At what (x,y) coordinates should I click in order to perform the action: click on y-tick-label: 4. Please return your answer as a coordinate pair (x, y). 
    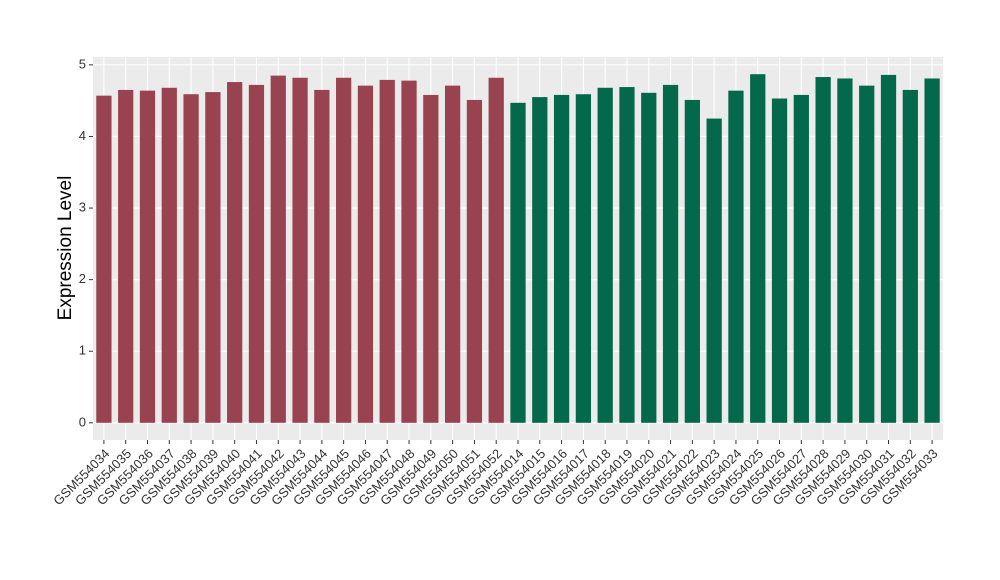
    Looking at the image, I should click on (82, 135).